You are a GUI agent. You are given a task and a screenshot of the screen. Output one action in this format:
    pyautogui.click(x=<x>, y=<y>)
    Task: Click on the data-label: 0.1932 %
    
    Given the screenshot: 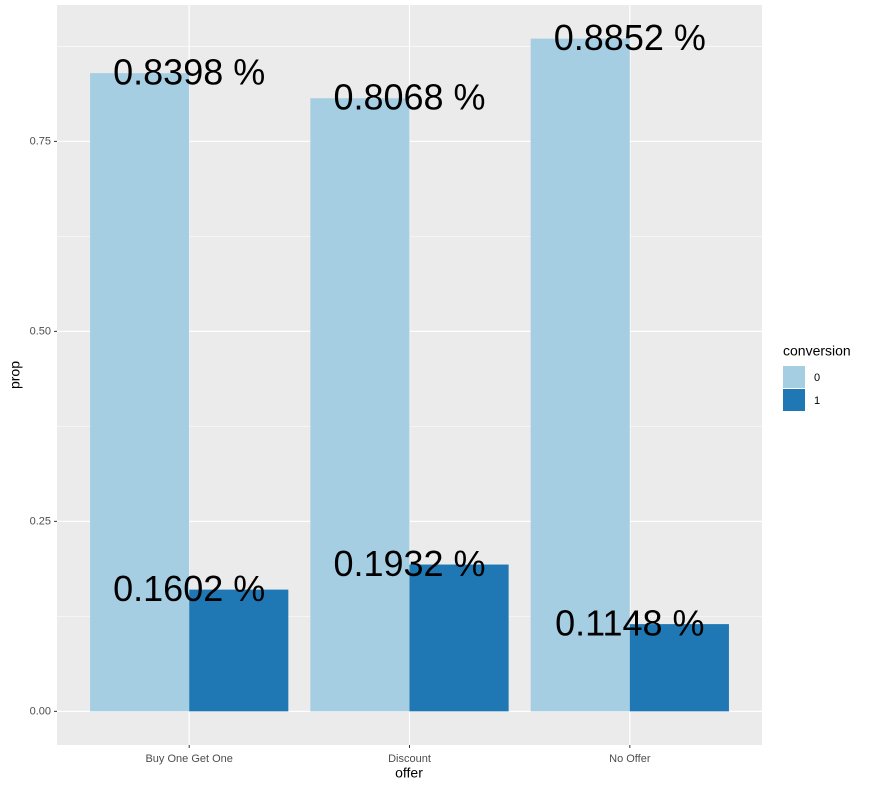 What is the action you would take?
    pyautogui.click(x=409, y=563)
    